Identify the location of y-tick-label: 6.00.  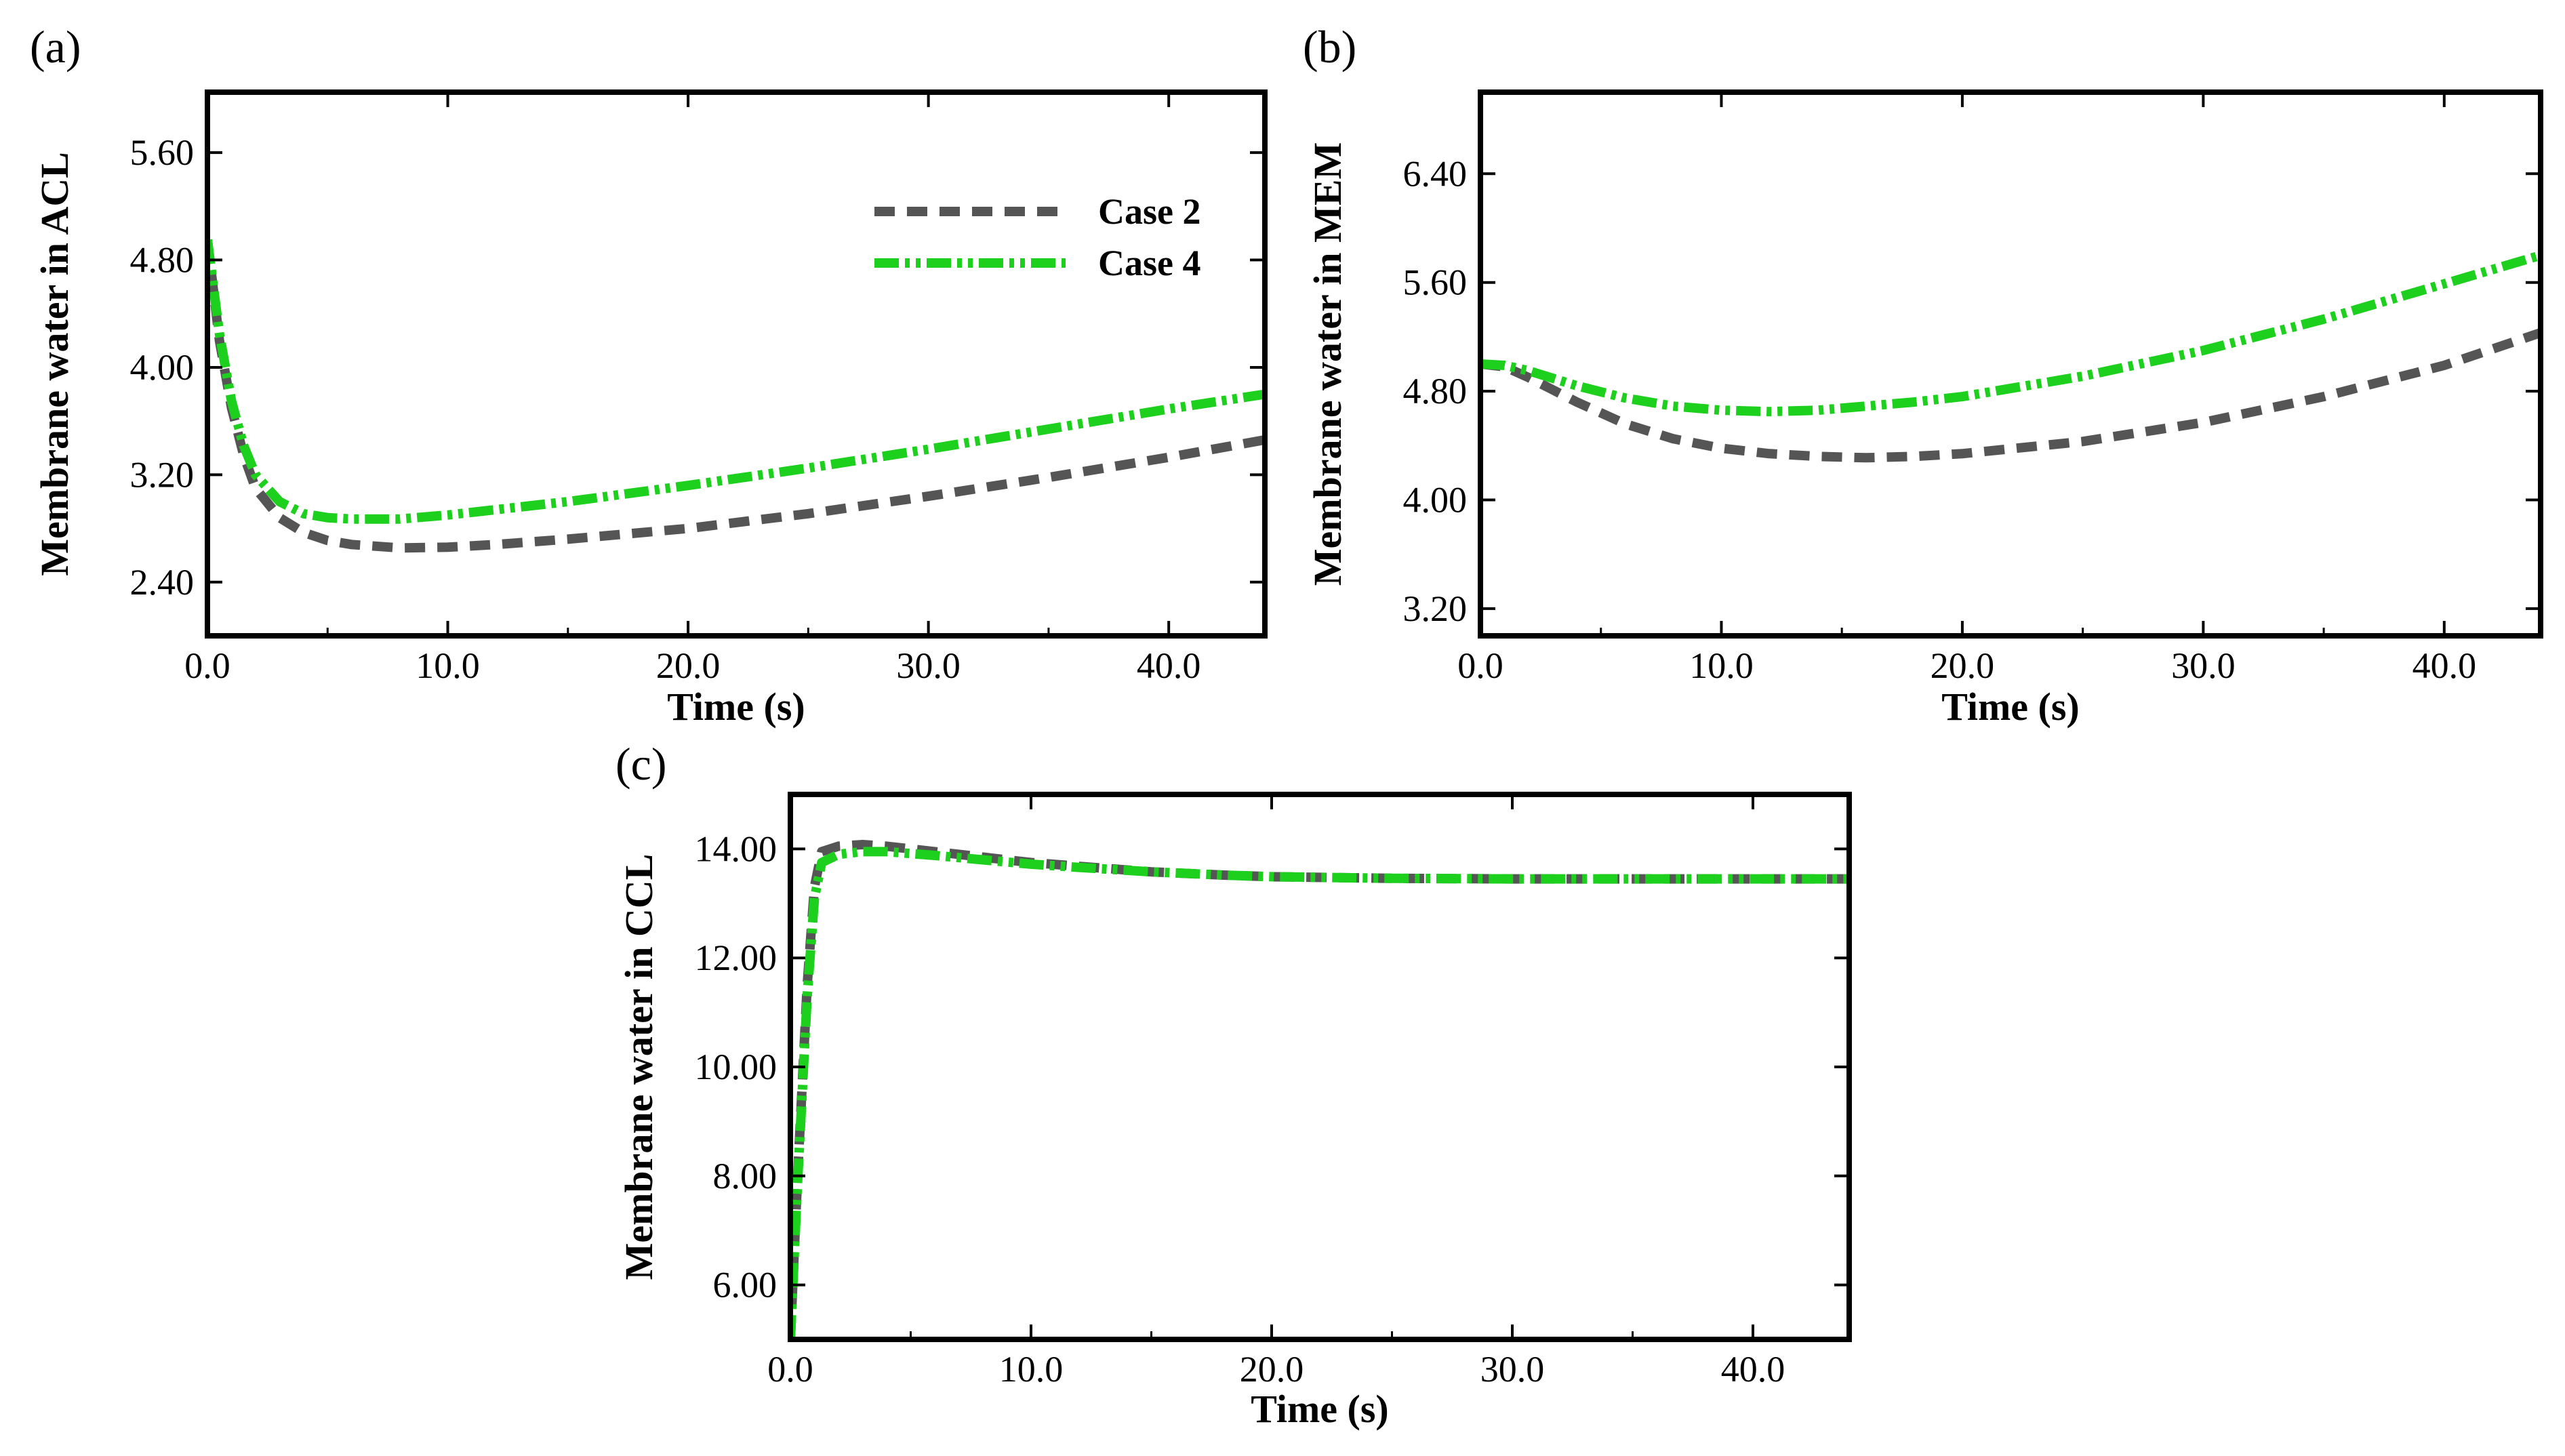
(745, 1285).